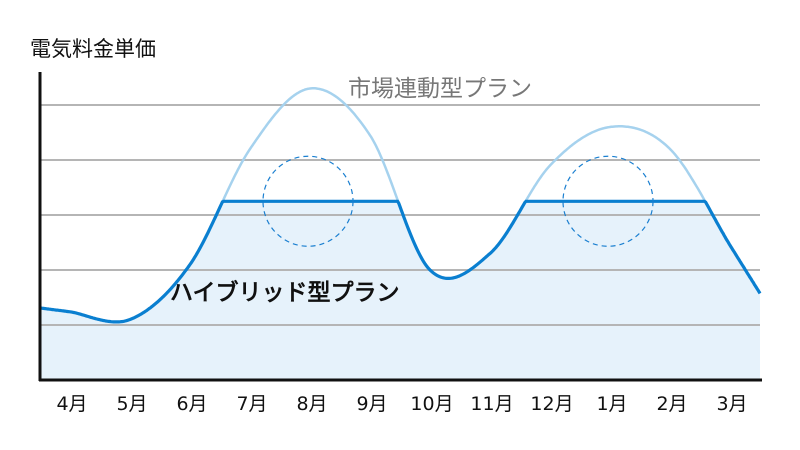 This screenshot has height=450, width=800. Describe the element at coordinates (371, 404) in the screenshot. I see `x-tick-label: 9月` at that location.